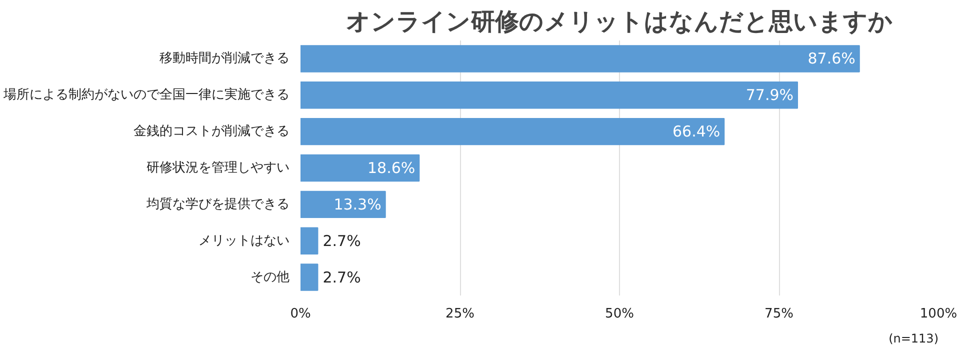 The width and height of the screenshot is (960, 350). Describe the element at coordinates (696, 131) in the screenshot. I see `data-label: 66.4%` at that location.